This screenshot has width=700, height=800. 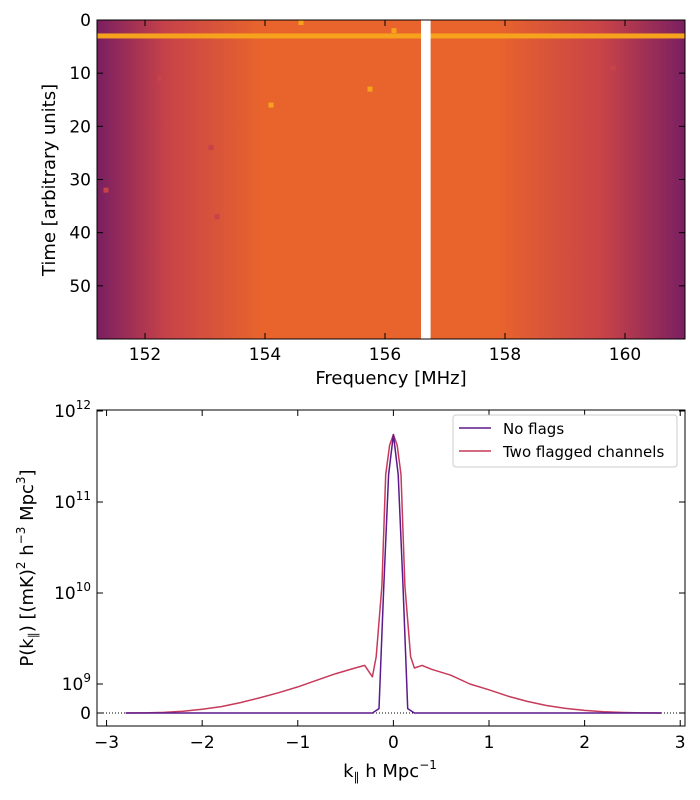 What do you see at coordinates (145, 355) in the screenshot?
I see `heatmap-x-tick-label: 152` at bounding box center [145, 355].